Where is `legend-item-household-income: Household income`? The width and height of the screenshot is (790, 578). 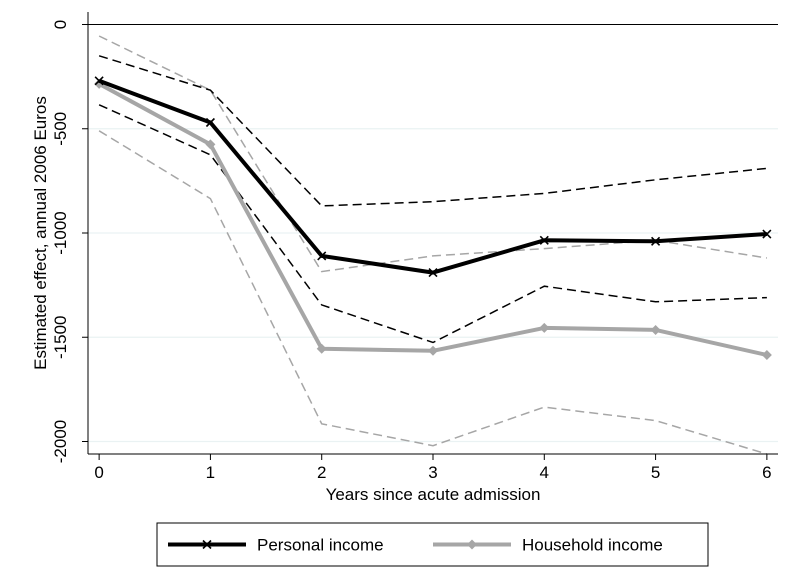
legend-item-household-income: Household income is located at coordinates (548, 545).